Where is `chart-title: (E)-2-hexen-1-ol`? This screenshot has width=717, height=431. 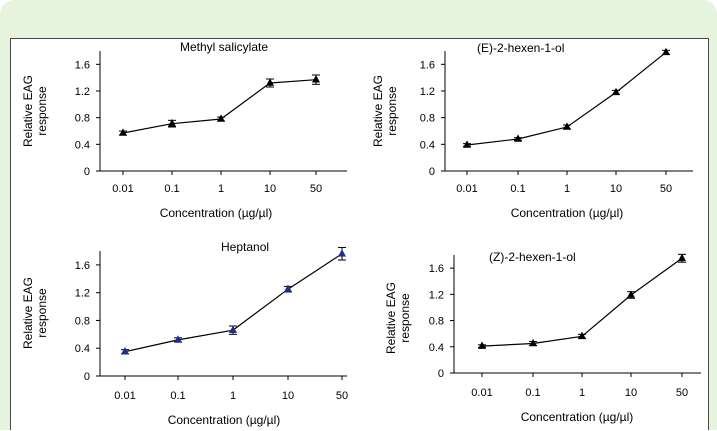
chart-title: (E)-2-hexen-1-ol is located at coordinates (520, 48).